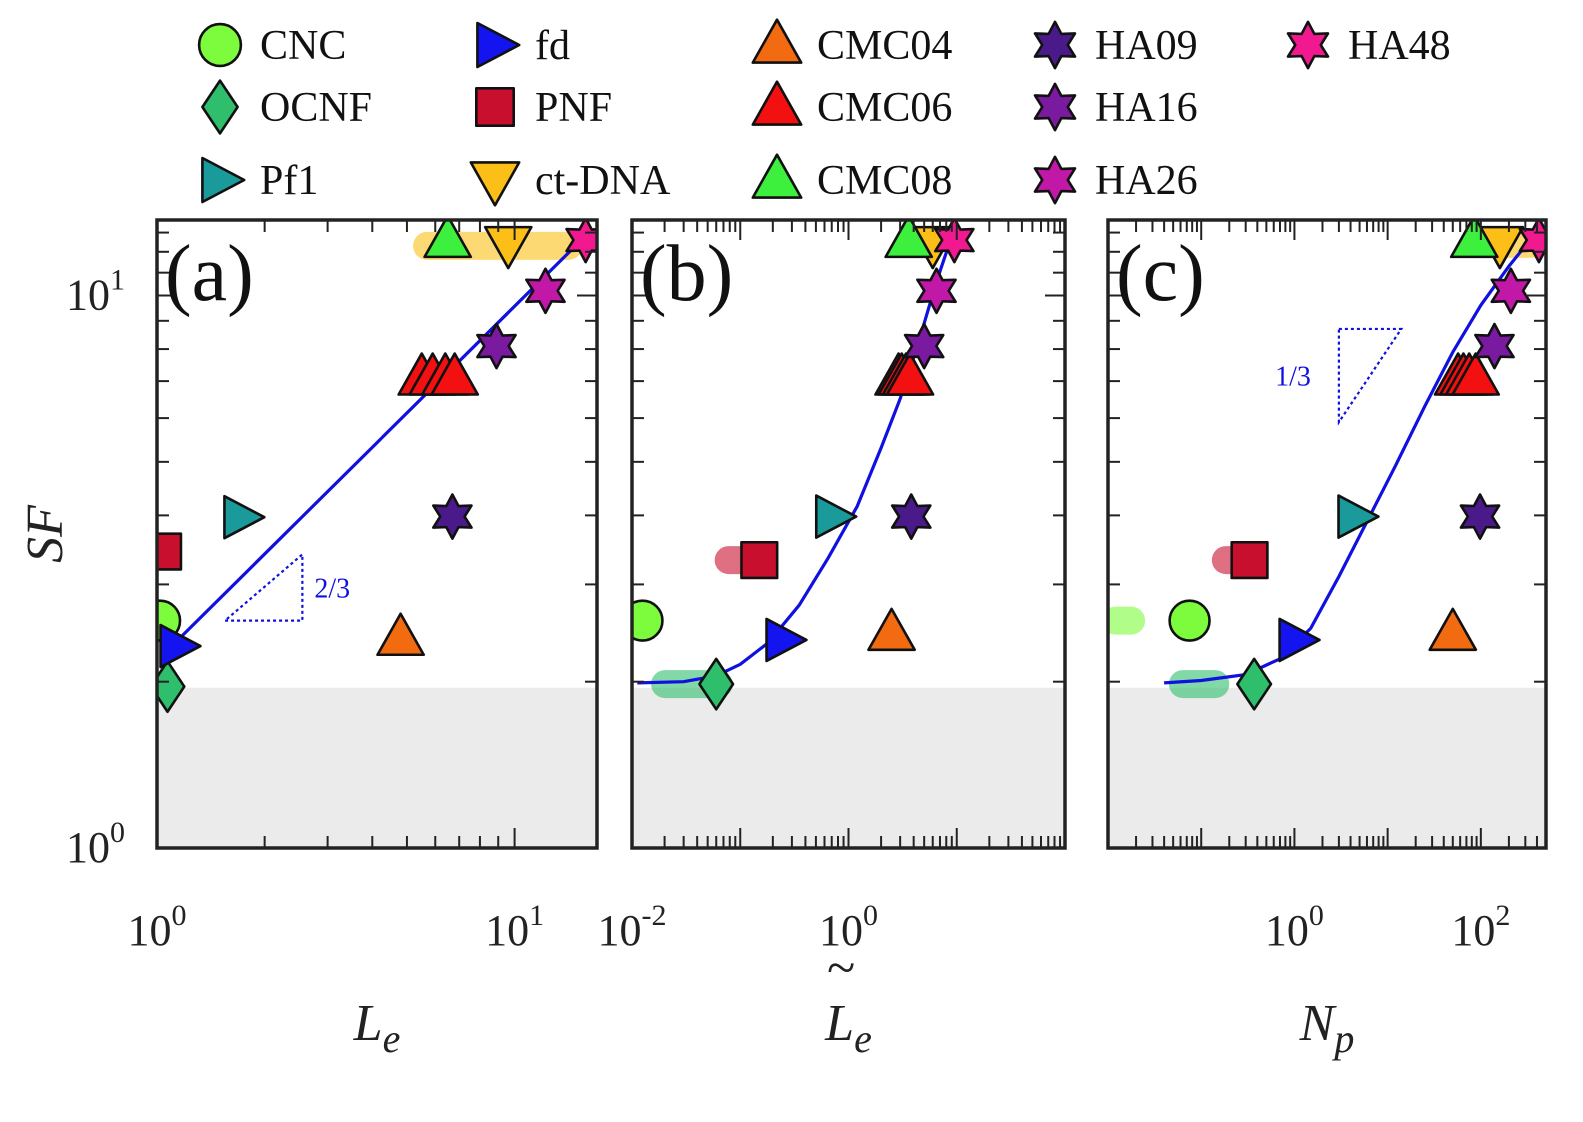 This screenshot has height=1122, width=1583. I want to click on legend-marker-cnc, so click(220, 45).